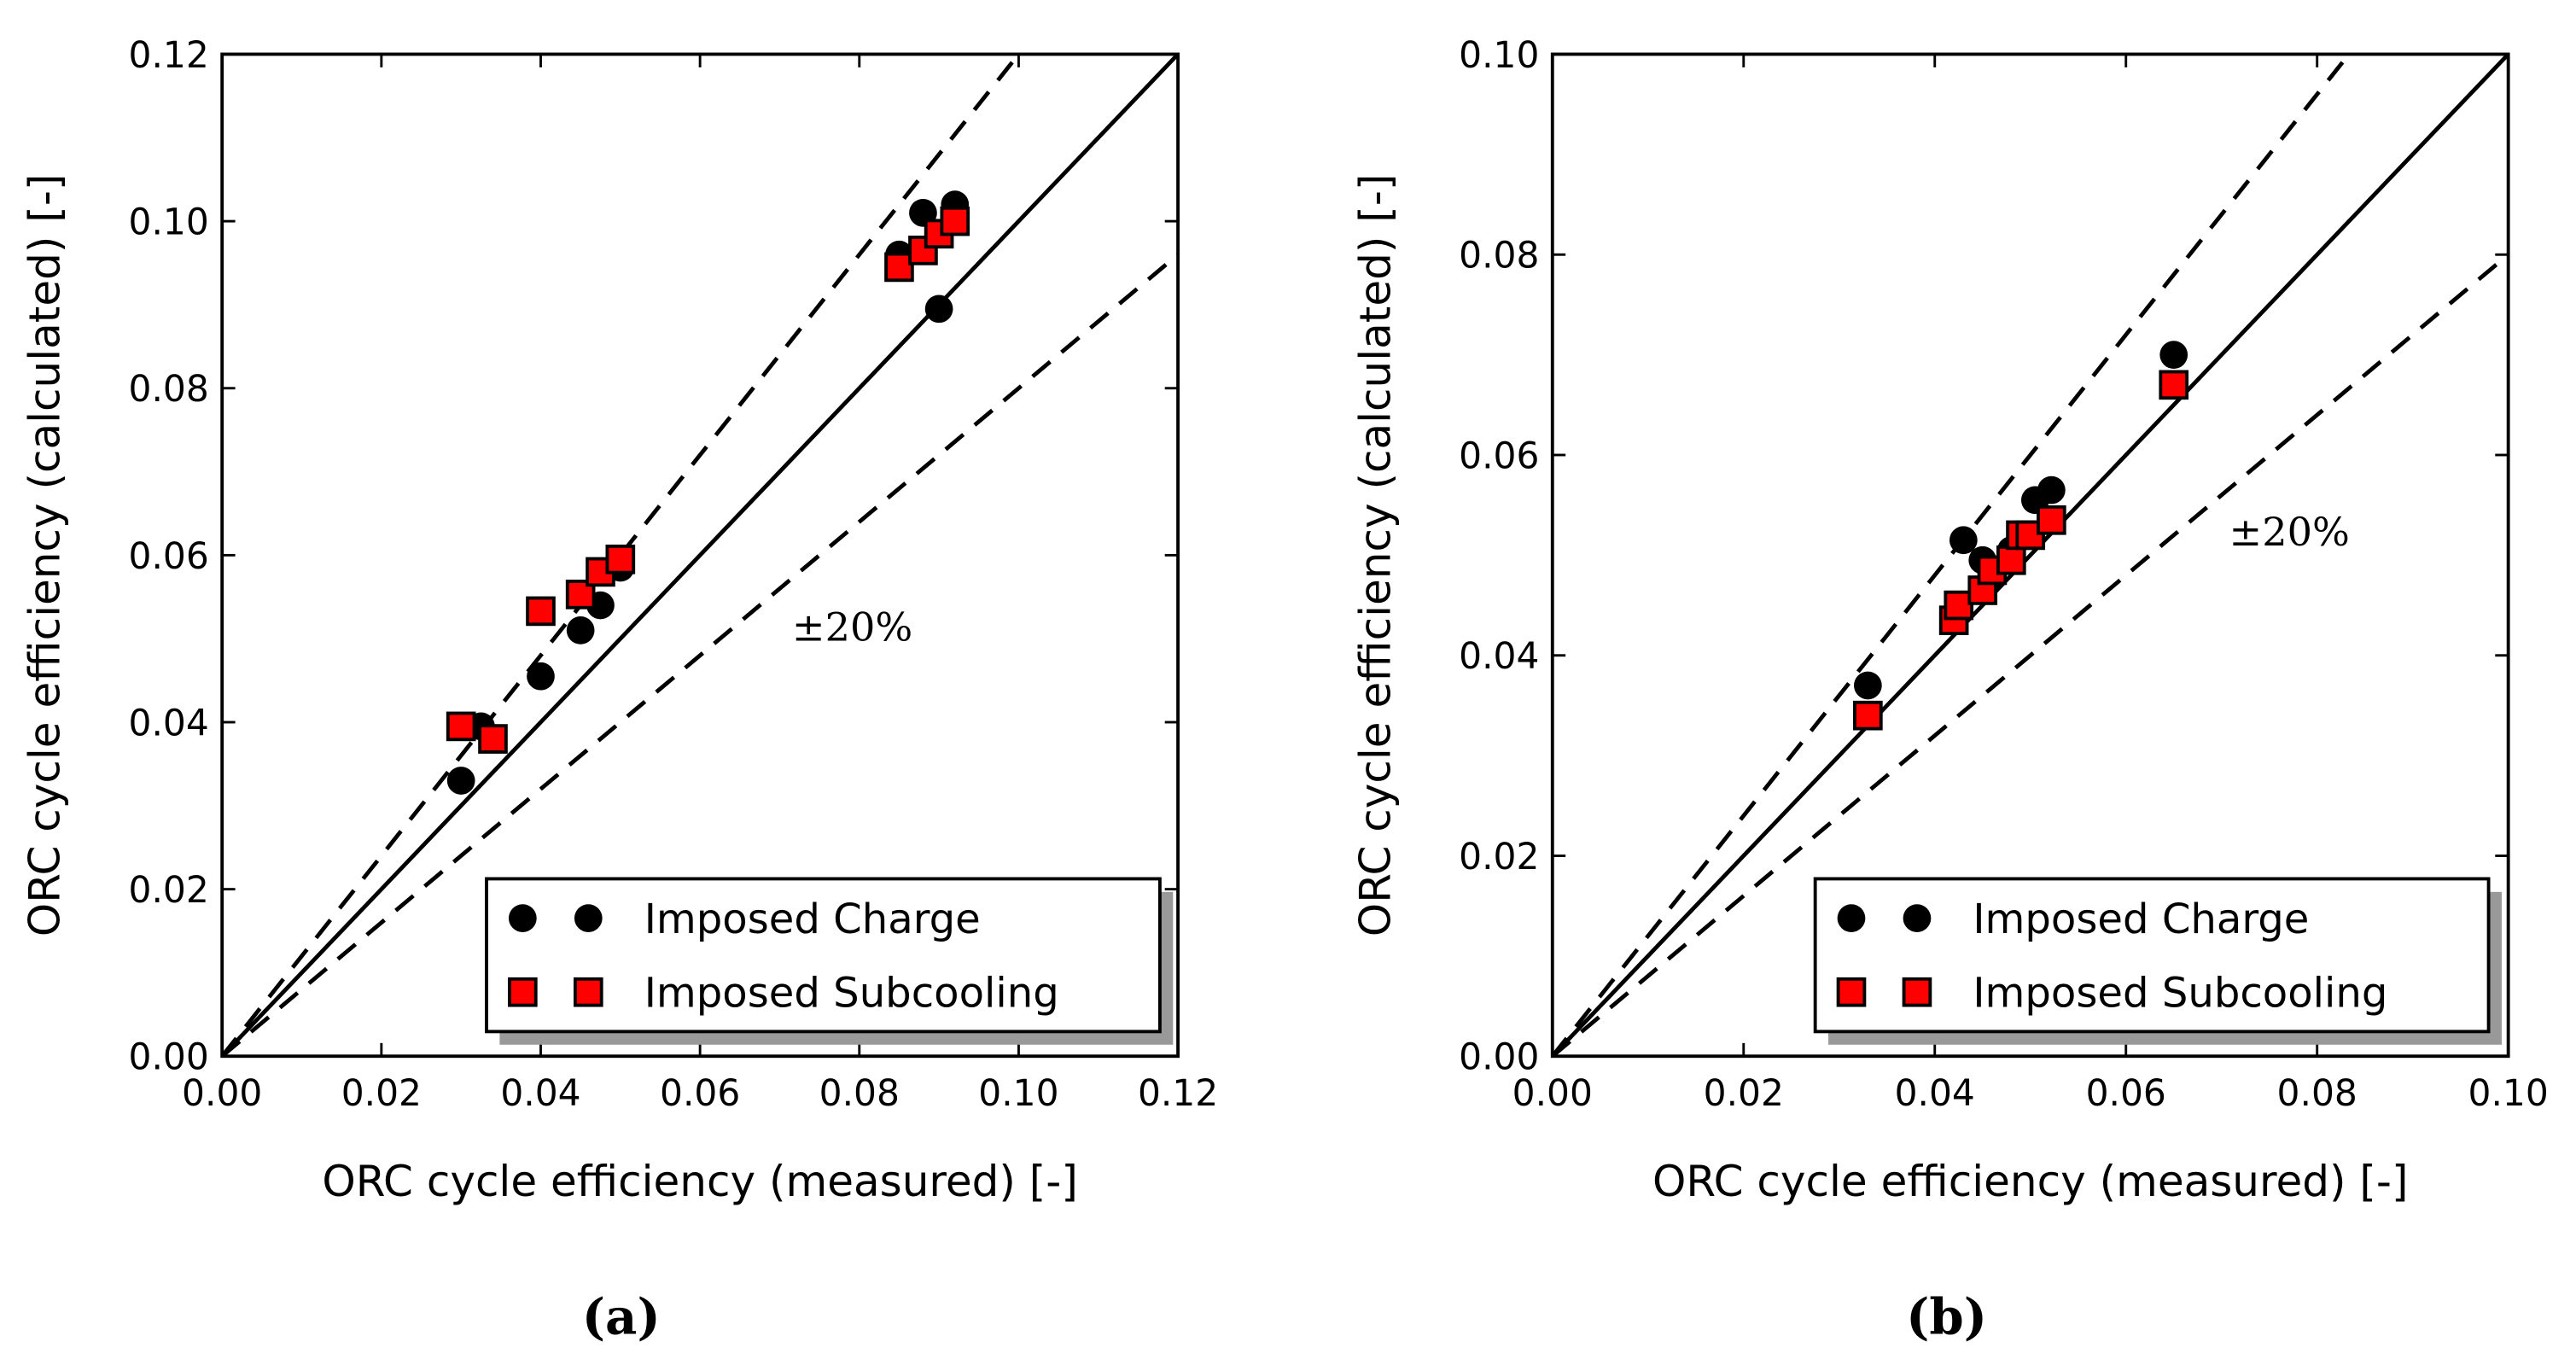 The height and width of the screenshot is (1365, 2576). Describe the element at coordinates (2152, 955) in the screenshot. I see `legend-box` at that location.